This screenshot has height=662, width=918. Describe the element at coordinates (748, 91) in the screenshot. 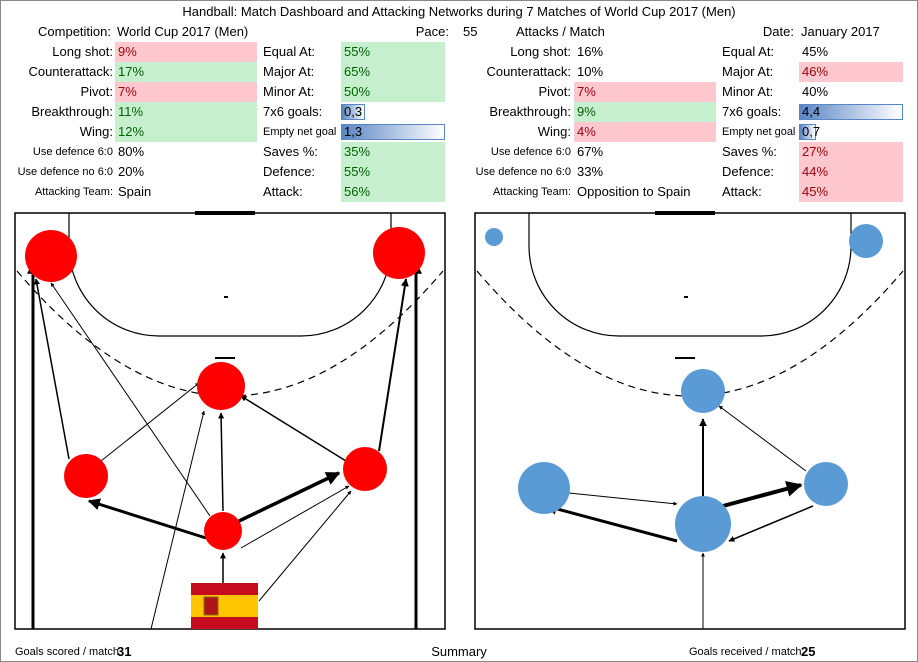

I see `stat-label: Minor At:` at that location.